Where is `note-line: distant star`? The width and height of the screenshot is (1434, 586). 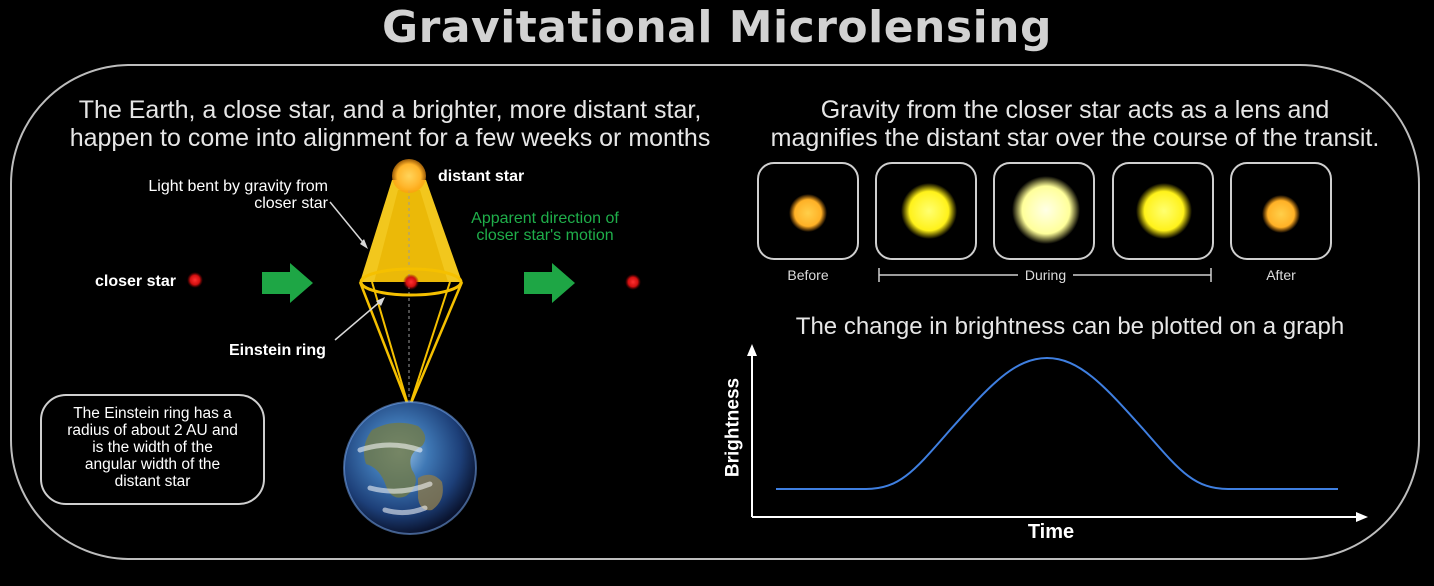
note-line: distant star is located at coordinates (152, 481).